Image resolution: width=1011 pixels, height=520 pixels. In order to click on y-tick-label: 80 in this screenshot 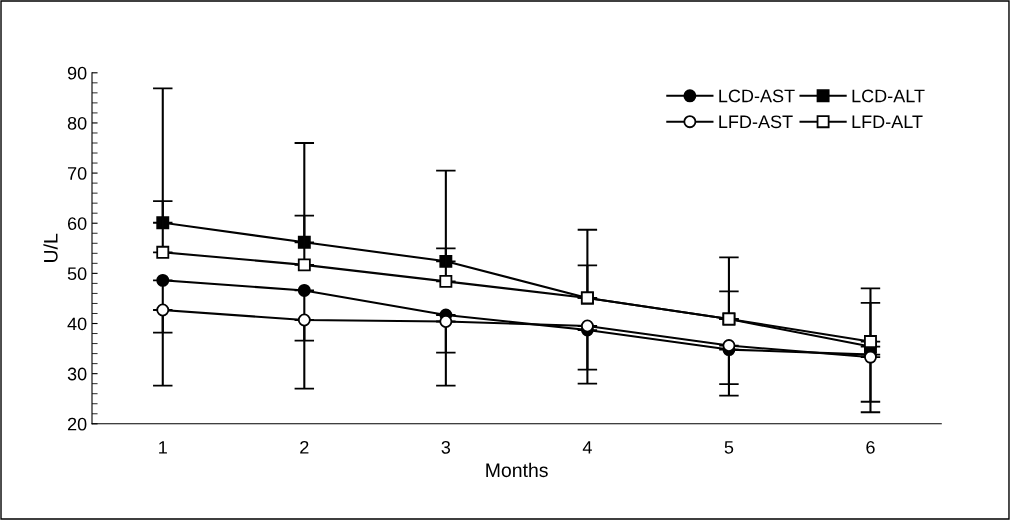, I will do `click(77, 123)`.